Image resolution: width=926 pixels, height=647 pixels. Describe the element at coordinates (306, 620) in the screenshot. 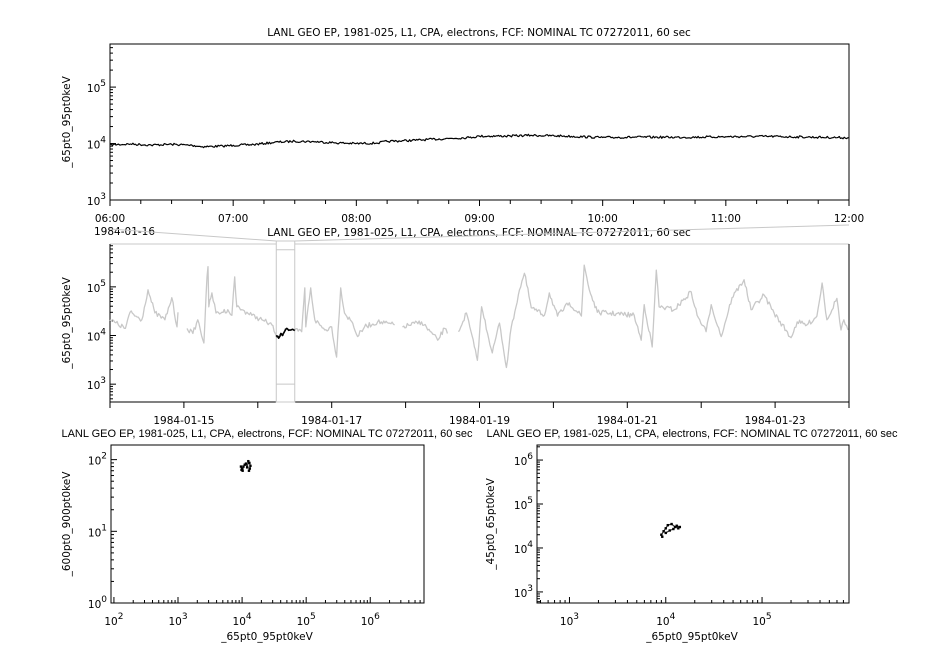

I see `bottom-left-x-tick-label: 10⁵` at that location.